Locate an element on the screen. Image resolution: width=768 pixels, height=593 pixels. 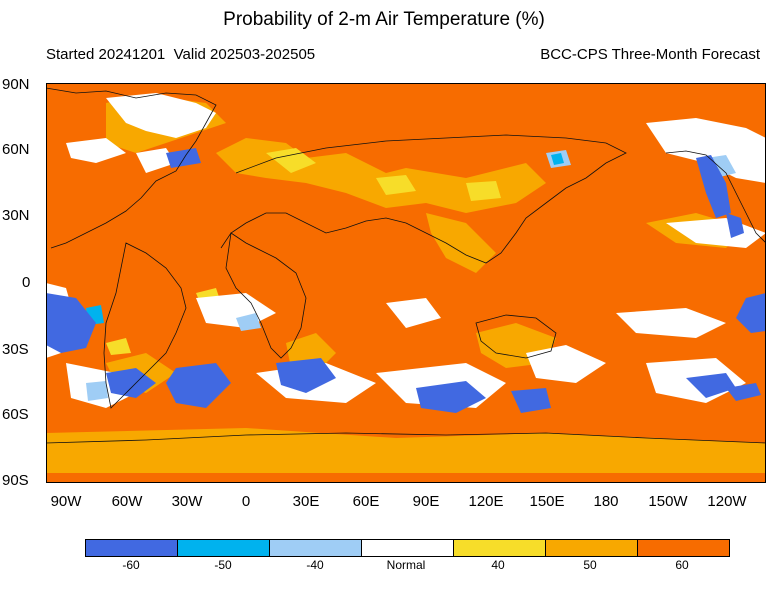
colorbar is located at coordinates (407, 548).